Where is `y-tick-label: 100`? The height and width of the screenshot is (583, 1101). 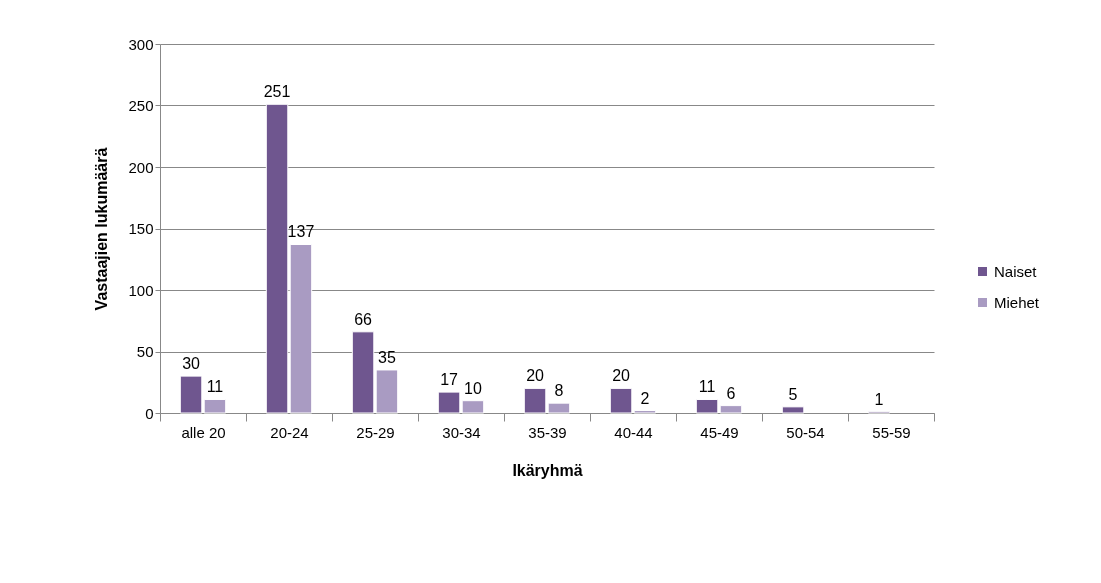 y-tick-label: 100 is located at coordinates (141, 290).